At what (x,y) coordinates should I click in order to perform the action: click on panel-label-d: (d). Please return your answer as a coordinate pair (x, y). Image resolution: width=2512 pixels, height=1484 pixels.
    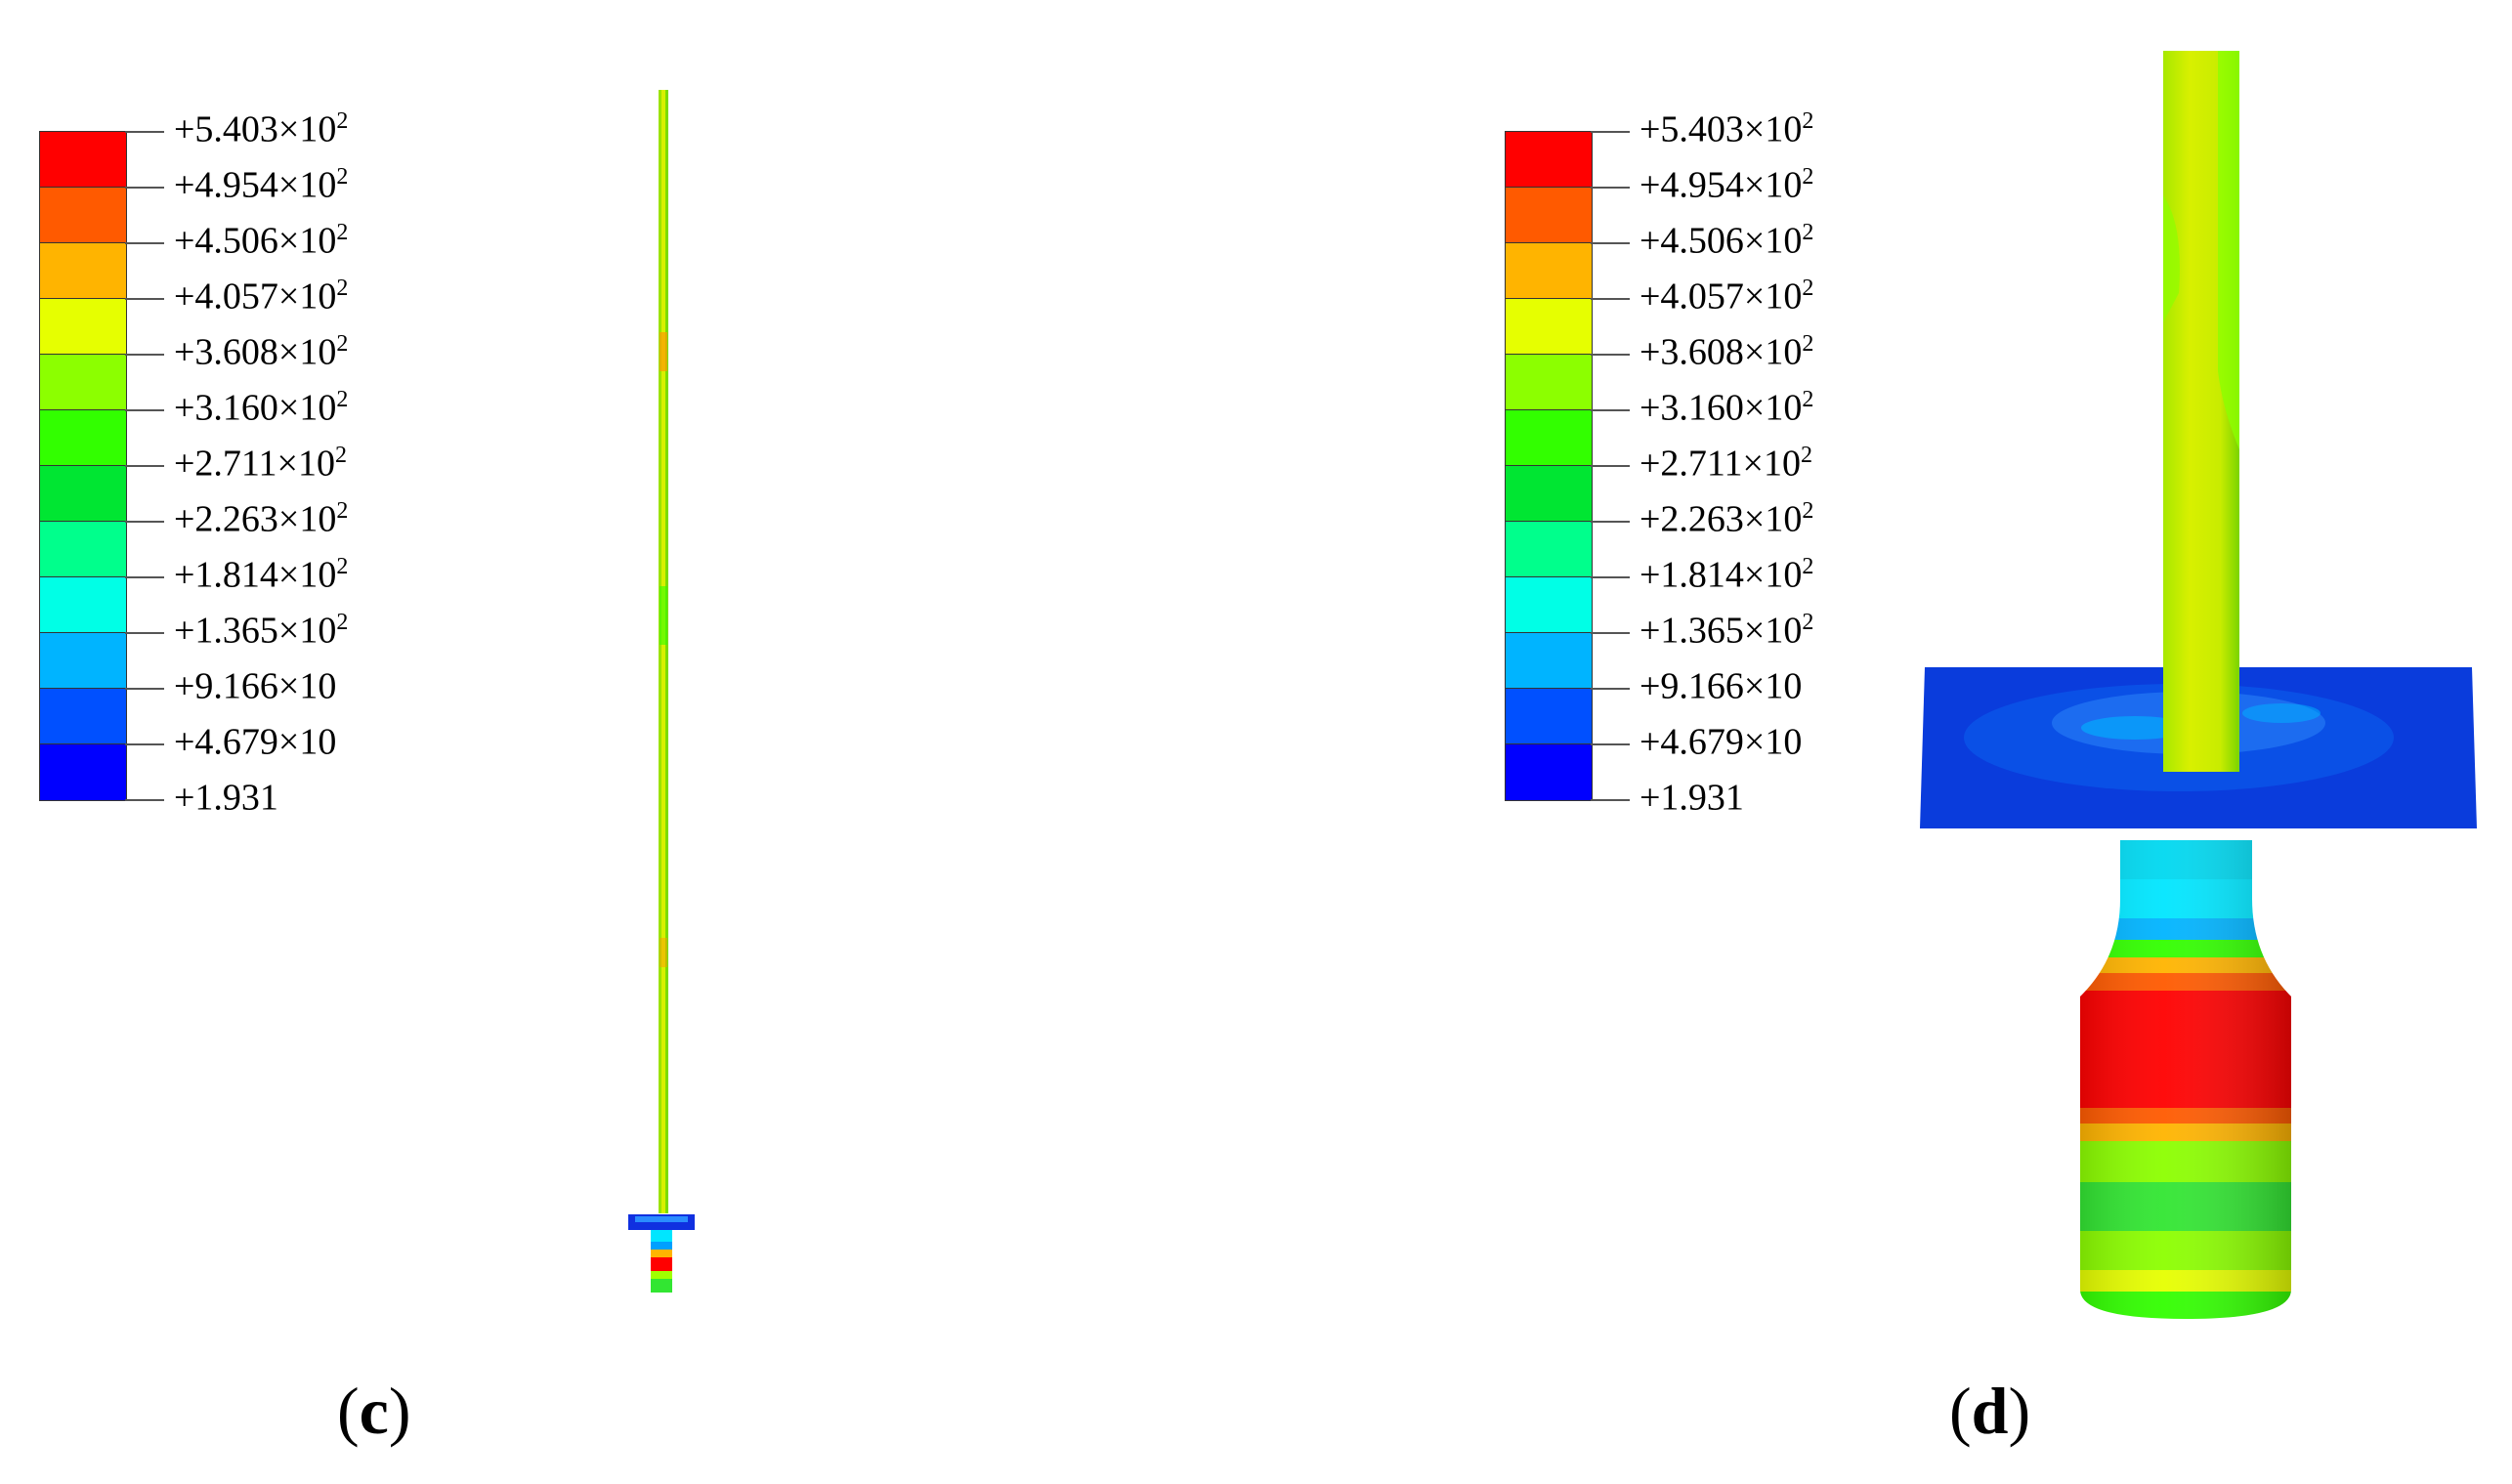
    Looking at the image, I should click on (1990, 1411).